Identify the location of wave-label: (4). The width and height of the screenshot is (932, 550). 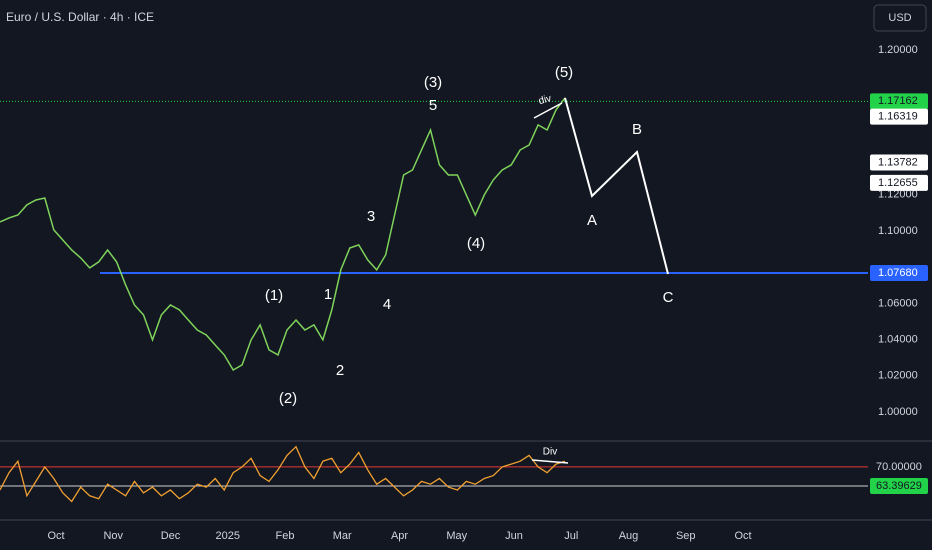
(476, 243).